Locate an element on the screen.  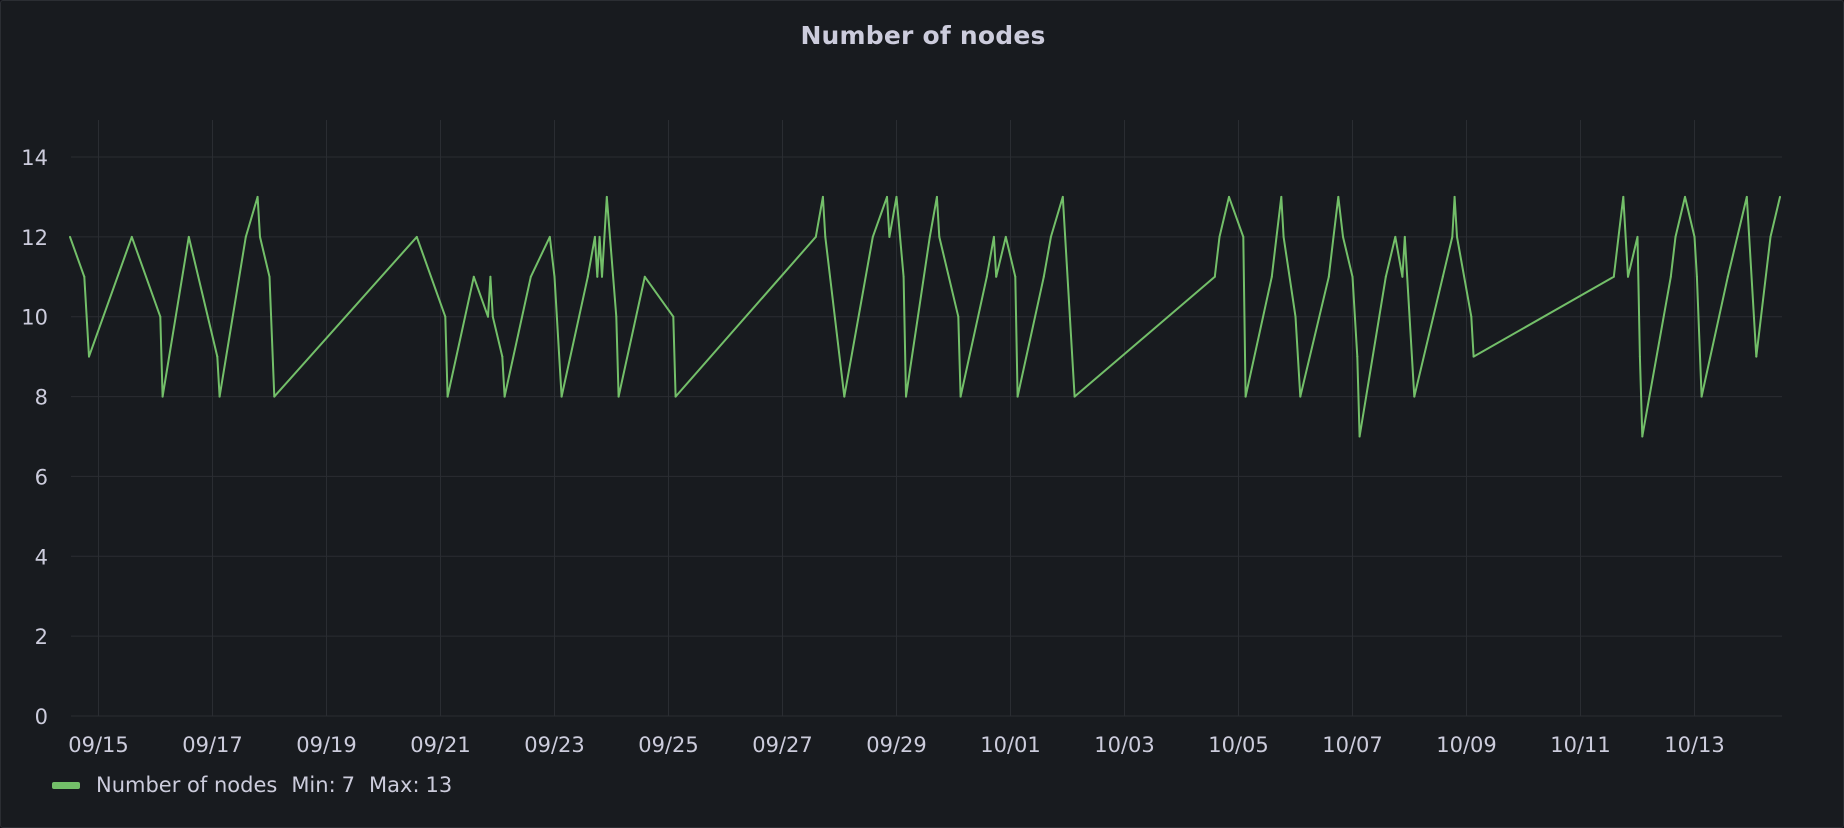
y-tick-label: 8 is located at coordinates (41, 398).